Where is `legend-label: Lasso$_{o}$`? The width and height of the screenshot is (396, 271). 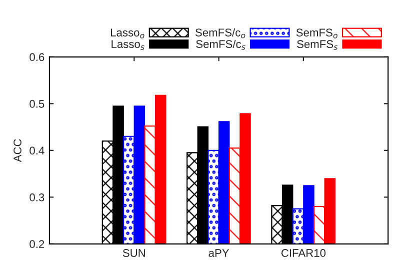 legend-label: Lasso$_{o}$ is located at coordinates (127, 33).